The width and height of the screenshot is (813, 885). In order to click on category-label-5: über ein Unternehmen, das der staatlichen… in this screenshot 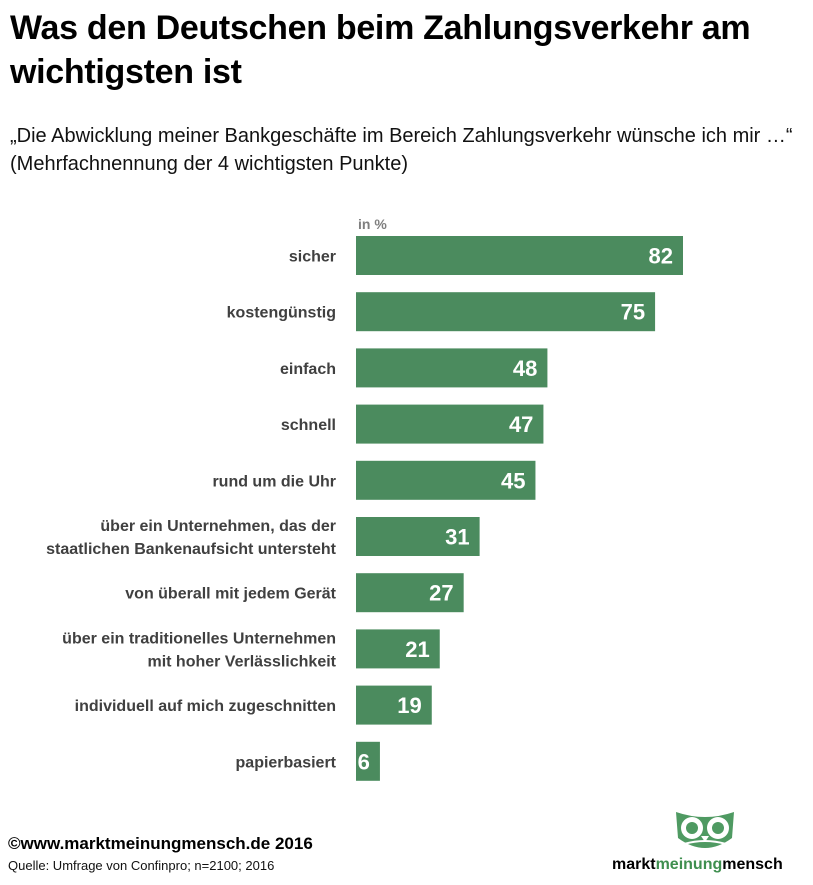, I will do `click(191, 538)`.